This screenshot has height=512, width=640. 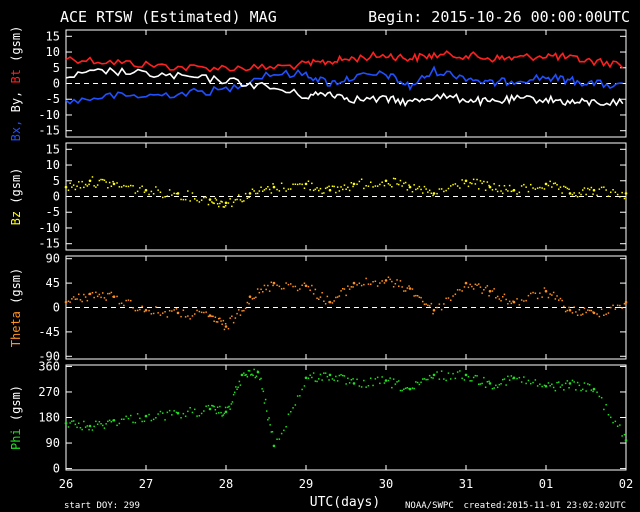 What do you see at coordinates (346, 408) in the screenshot?
I see `series-phi` at bounding box center [346, 408].